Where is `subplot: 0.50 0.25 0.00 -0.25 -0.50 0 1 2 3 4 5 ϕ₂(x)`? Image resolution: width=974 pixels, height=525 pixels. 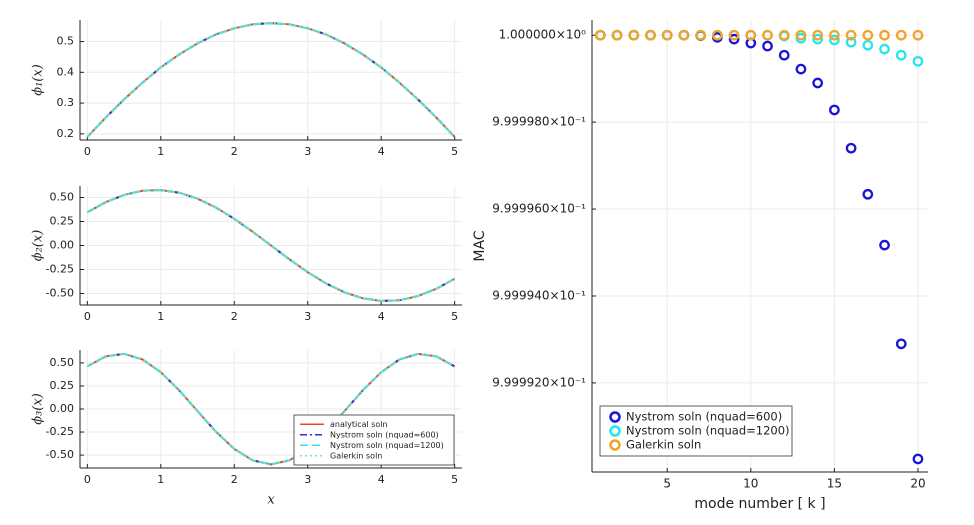
subplot: 0.50 0.25 0.00 -0.25 -0.50 0 1 2 3 4 5 ϕ₂(x) is located at coordinates (246, 254).